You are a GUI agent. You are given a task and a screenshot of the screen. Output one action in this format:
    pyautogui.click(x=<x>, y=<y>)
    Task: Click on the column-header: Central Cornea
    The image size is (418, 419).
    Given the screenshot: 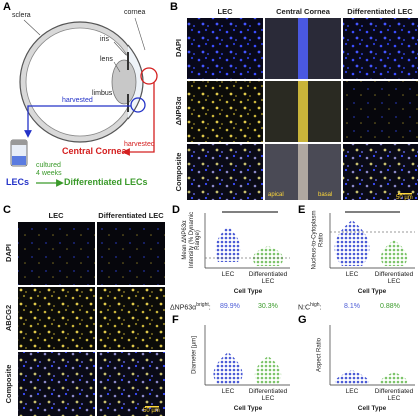 What is the action you would take?
    pyautogui.click(x=303, y=11)
    